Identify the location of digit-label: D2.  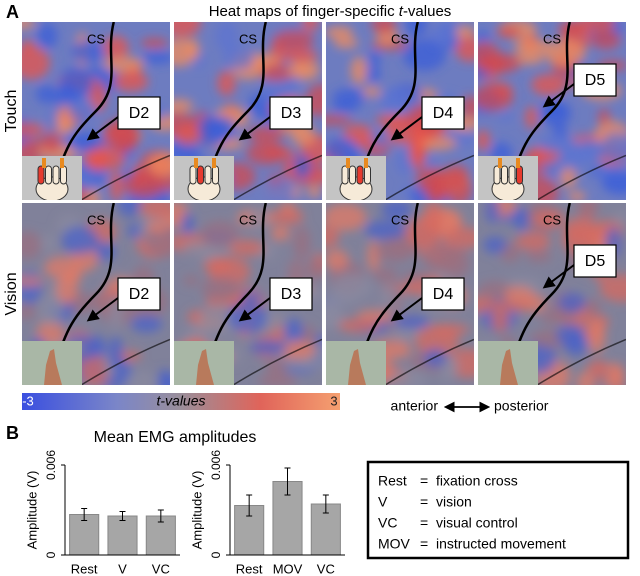
(139, 113).